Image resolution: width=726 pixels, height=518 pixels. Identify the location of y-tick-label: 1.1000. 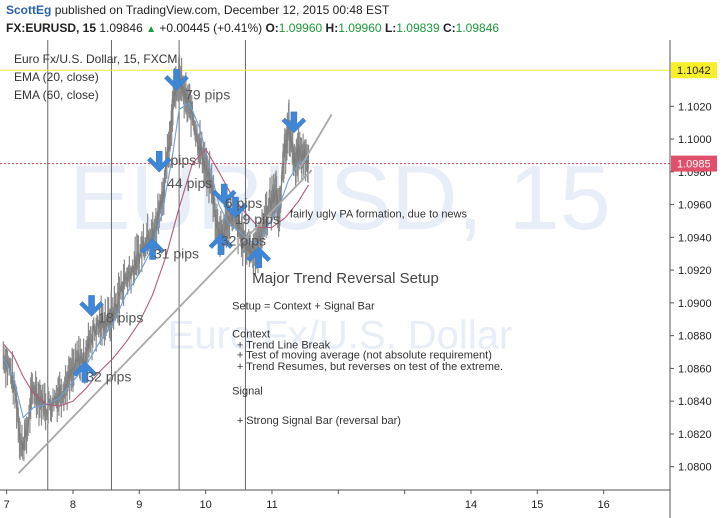
(695, 140).